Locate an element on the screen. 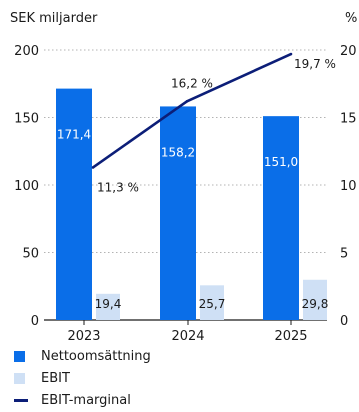 Image resolution: width=359 pixels, height=412 pixels. right-tick-label: 5 is located at coordinates (344, 254).